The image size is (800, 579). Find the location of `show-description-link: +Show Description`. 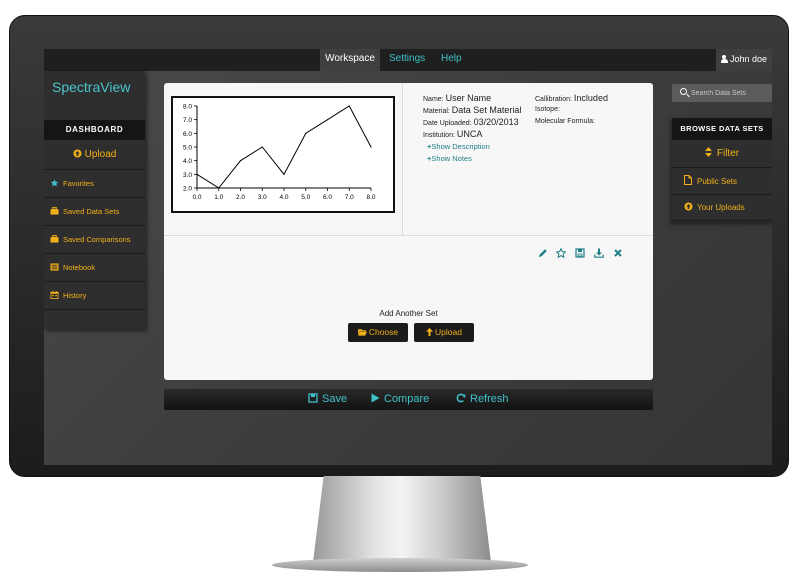

show-description-link: +Show Description is located at coordinates (458, 146).